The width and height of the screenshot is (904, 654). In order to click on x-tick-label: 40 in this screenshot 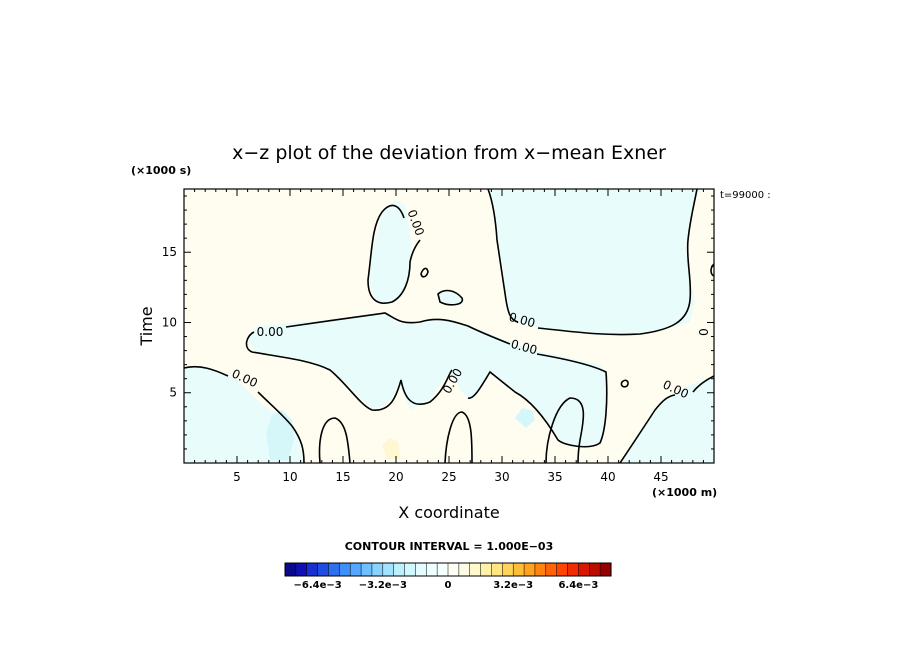, I will do `click(607, 477)`.